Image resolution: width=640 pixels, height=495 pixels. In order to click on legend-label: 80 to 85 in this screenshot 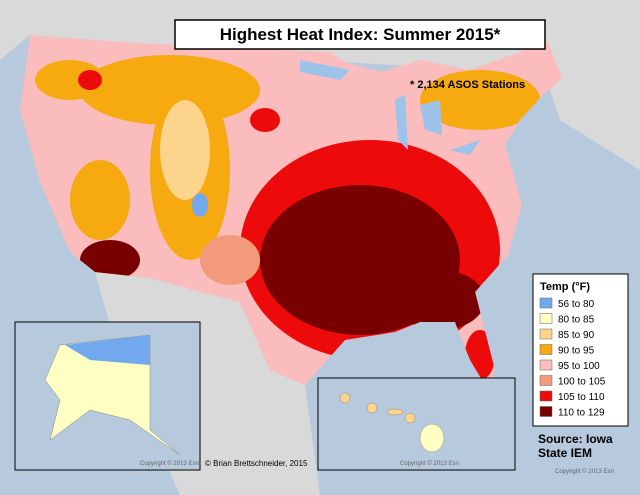, I will do `click(576, 320)`.